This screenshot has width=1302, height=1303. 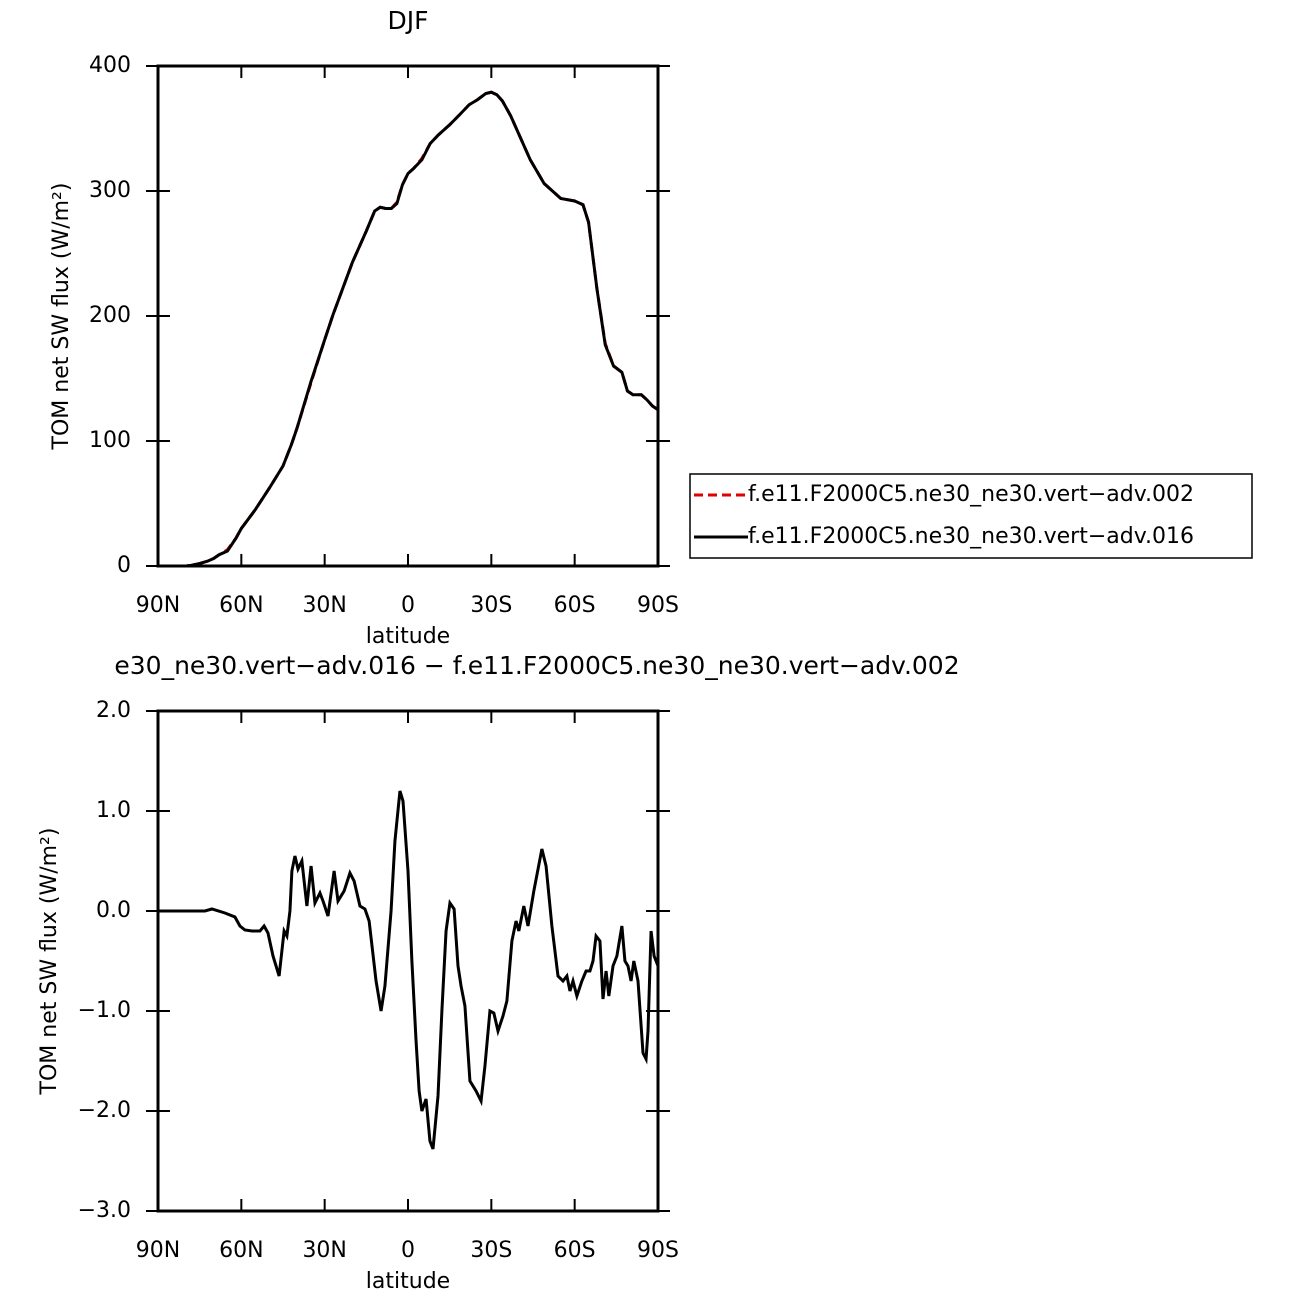 I want to click on legend-label: f.e11.F2000C5.ne30_ne30.vert−adv.002, so click(x=971, y=494).